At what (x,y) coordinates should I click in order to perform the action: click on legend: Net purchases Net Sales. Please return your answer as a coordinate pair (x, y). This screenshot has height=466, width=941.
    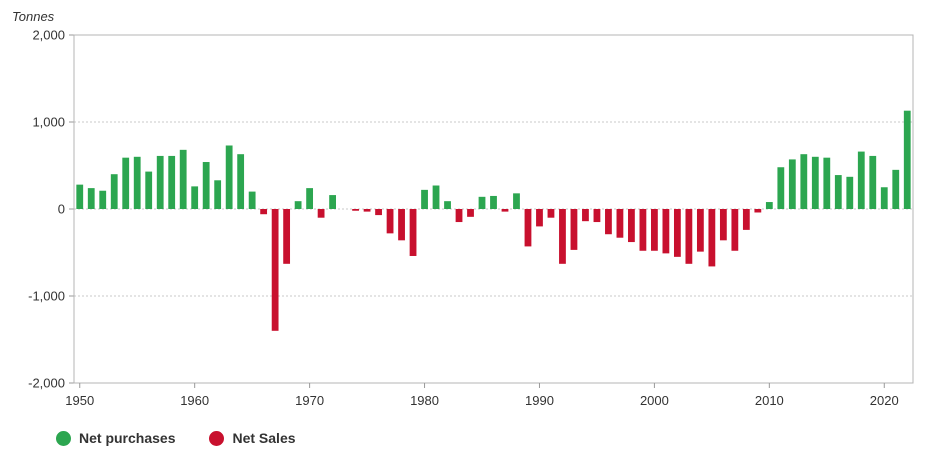
    Looking at the image, I should click on (176, 438).